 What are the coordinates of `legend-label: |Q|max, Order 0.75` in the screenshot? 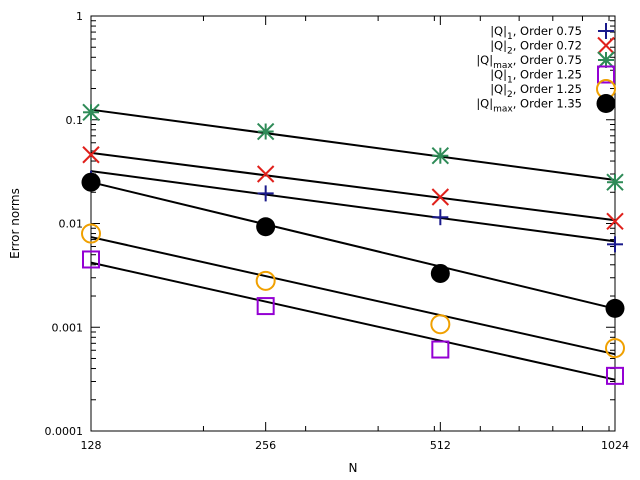 It's located at (529, 62).